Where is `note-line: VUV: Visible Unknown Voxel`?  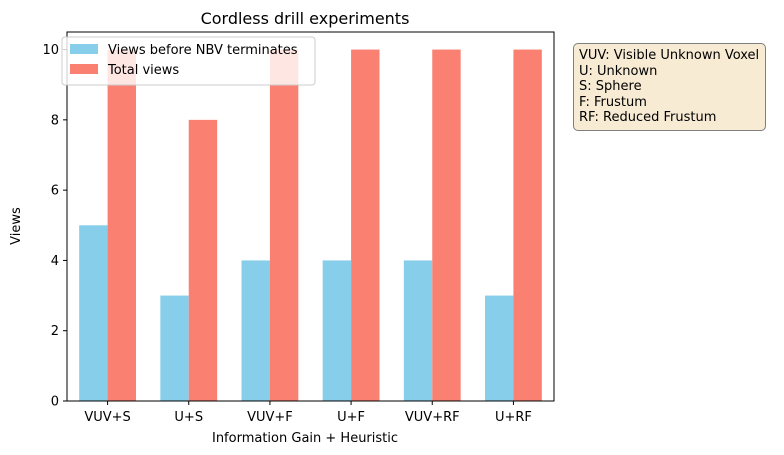 note-line: VUV: Visible Unknown Voxel is located at coordinates (669, 55).